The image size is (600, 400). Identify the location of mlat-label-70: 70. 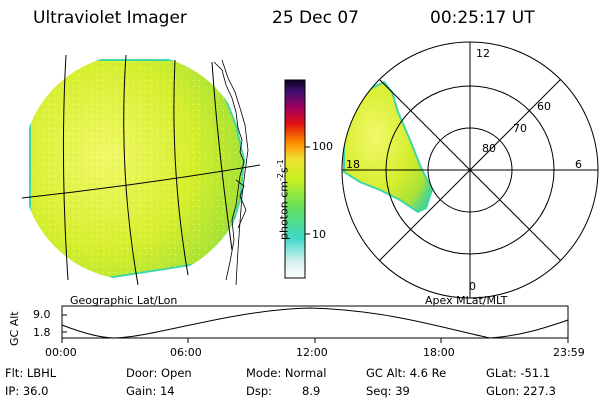
(520, 128).